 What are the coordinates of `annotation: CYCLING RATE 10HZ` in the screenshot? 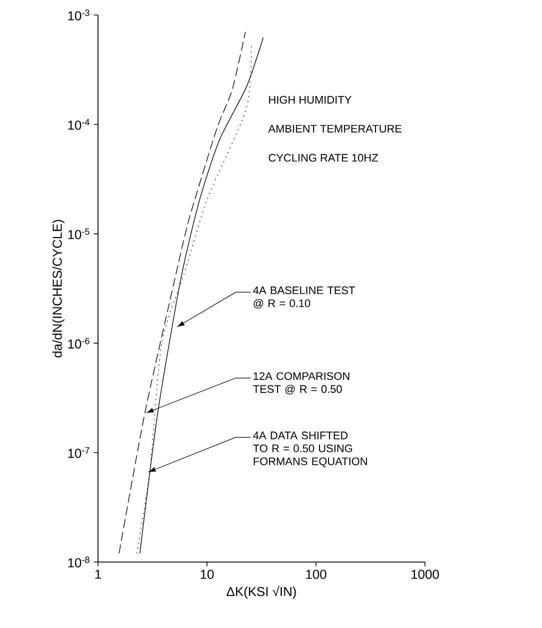 It's located at (323, 158).